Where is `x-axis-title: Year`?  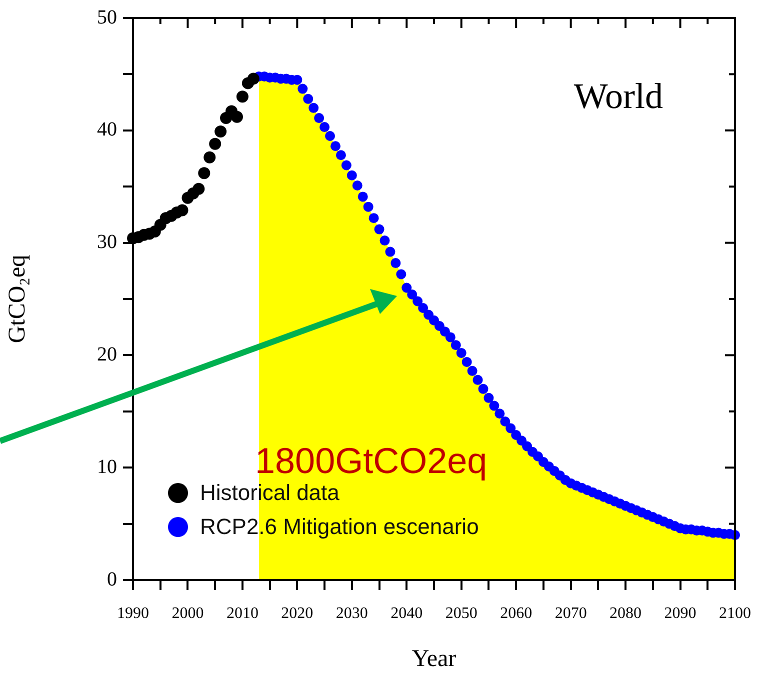 x-axis-title: Year is located at coordinates (434, 659).